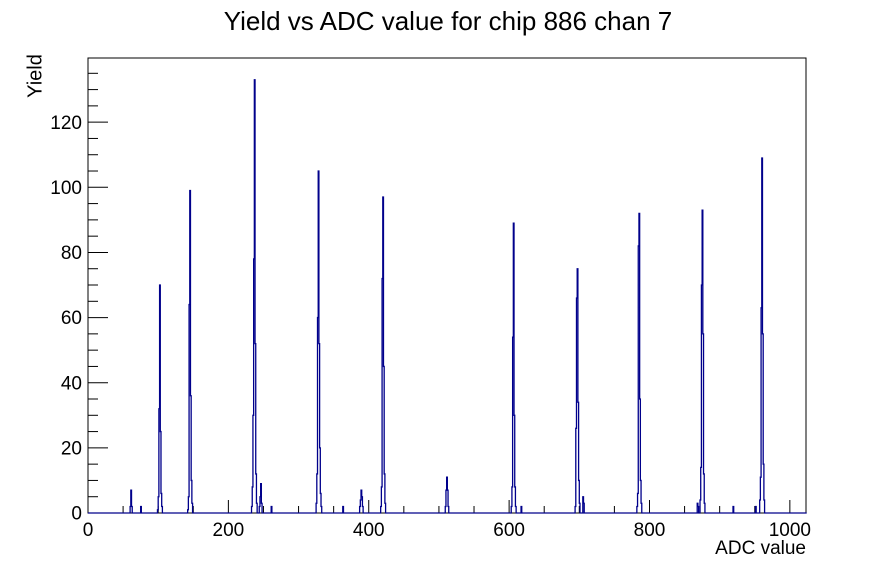 The width and height of the screenshot is (896, 572). I want to click on y-tick-label: 80, so click(71, 253).